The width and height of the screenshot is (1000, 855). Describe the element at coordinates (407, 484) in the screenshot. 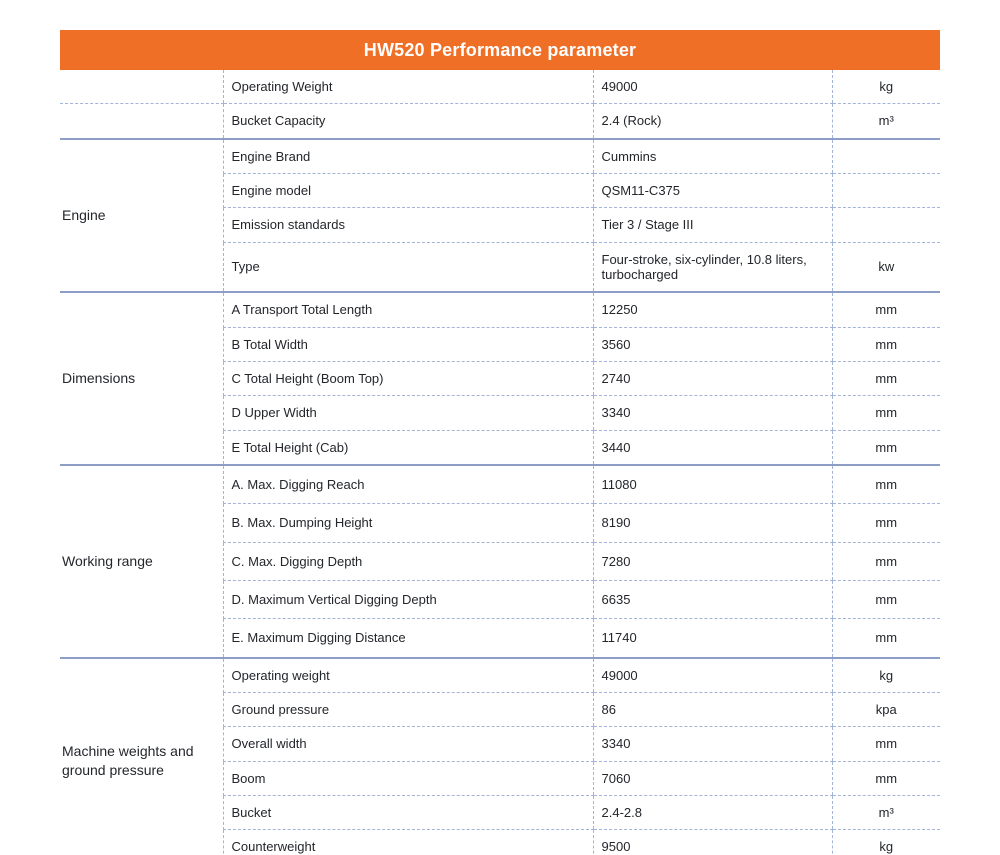

I see `param-name: A. Max. Digging Reach` at that location.